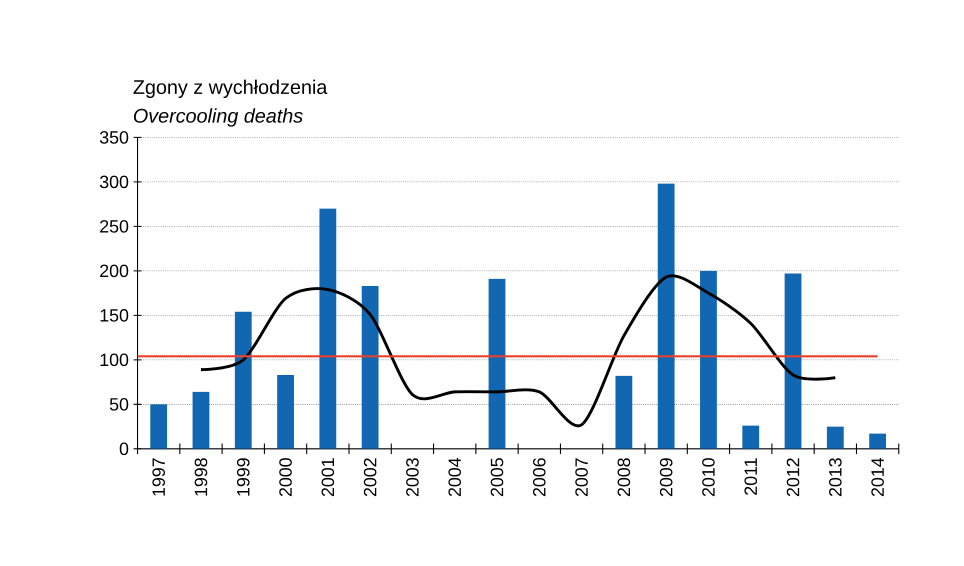 The width and height of the screenshot is (964, 566). What do you see at coordinates (285, 477) in the screenshot?
I see `x-tick-label: 2000` at bounding box center [285, 477].